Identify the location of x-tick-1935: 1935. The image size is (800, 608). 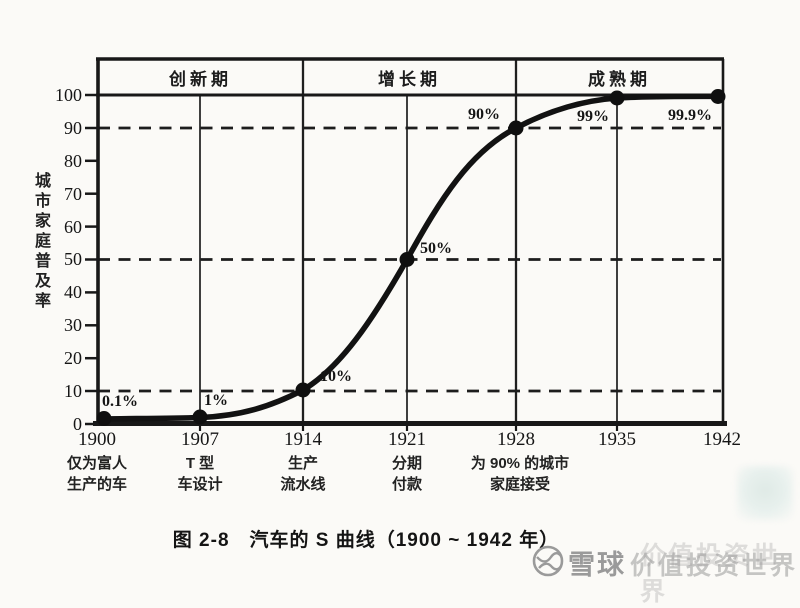
(617, 439).